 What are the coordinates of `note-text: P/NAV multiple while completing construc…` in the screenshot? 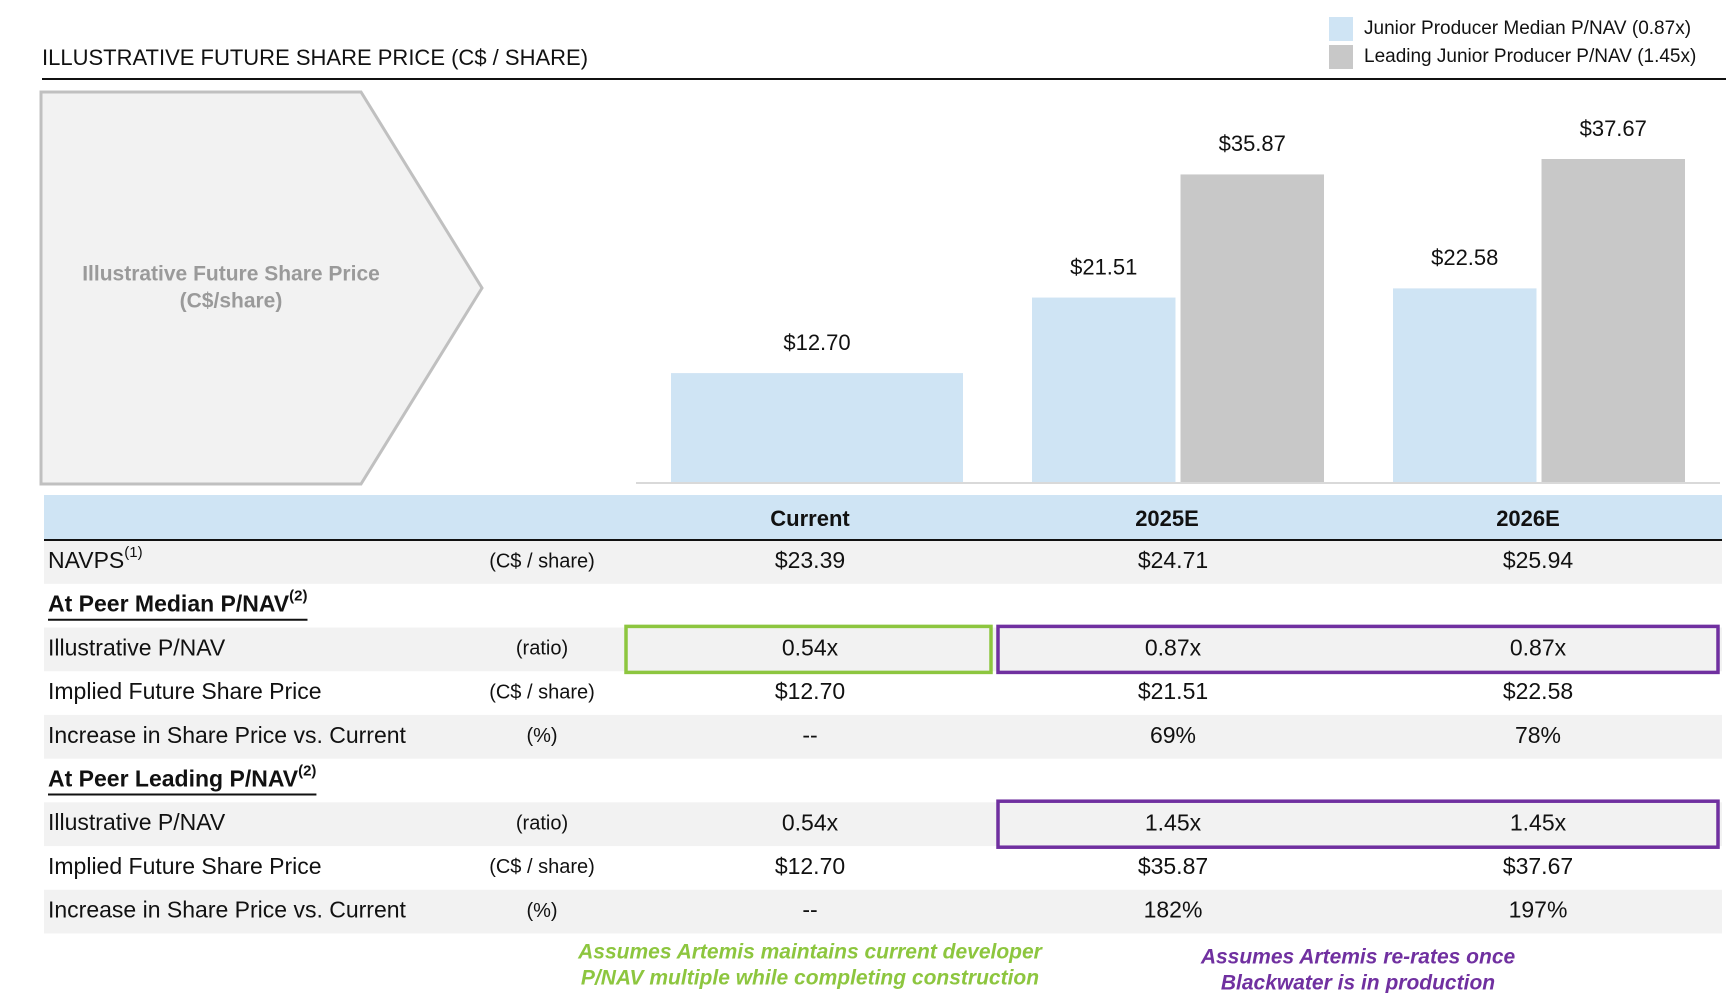 It's located at (810, 978).